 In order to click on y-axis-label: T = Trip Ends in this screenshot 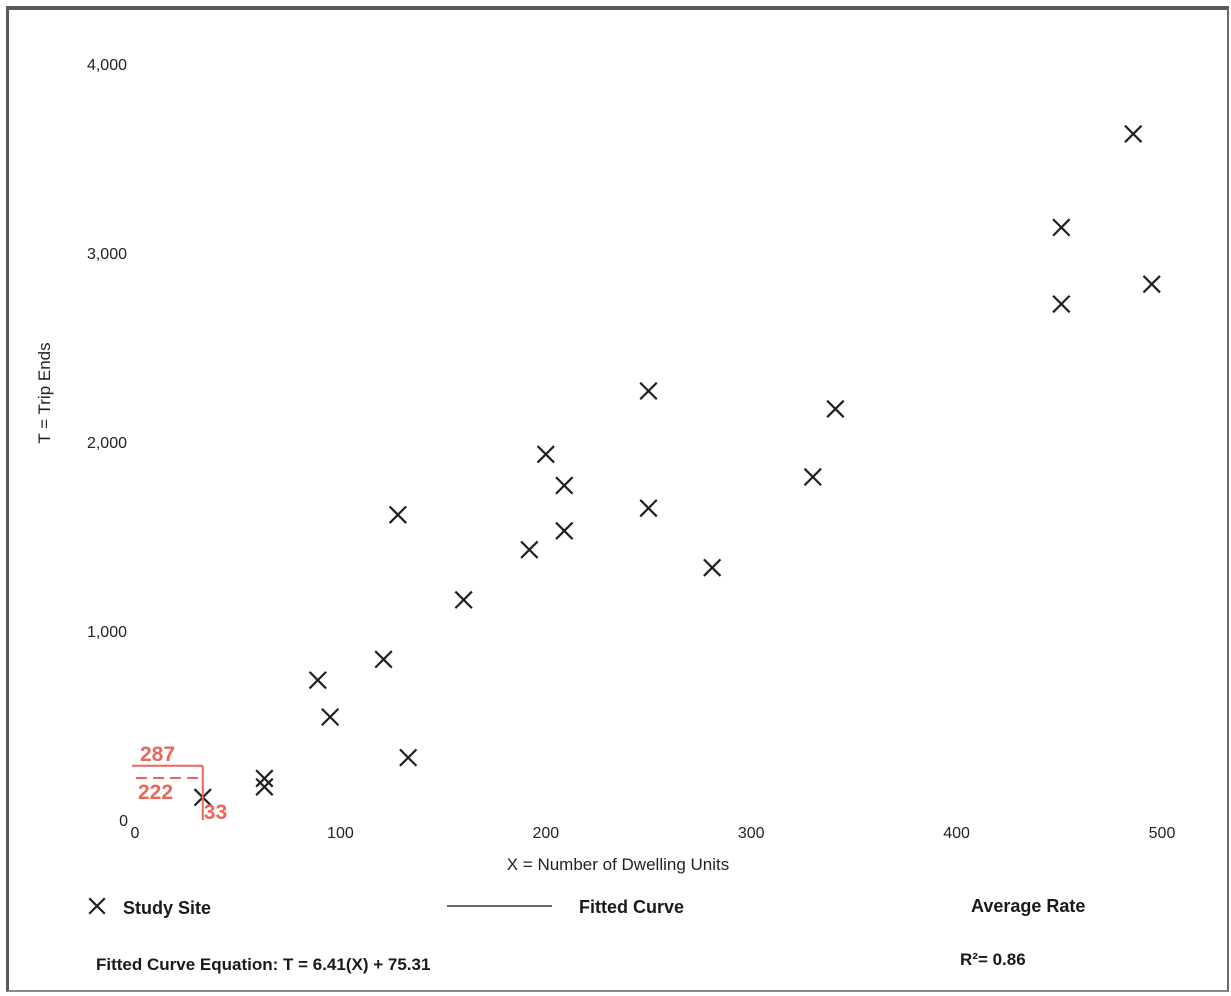, I will do `click(44, 392)`.